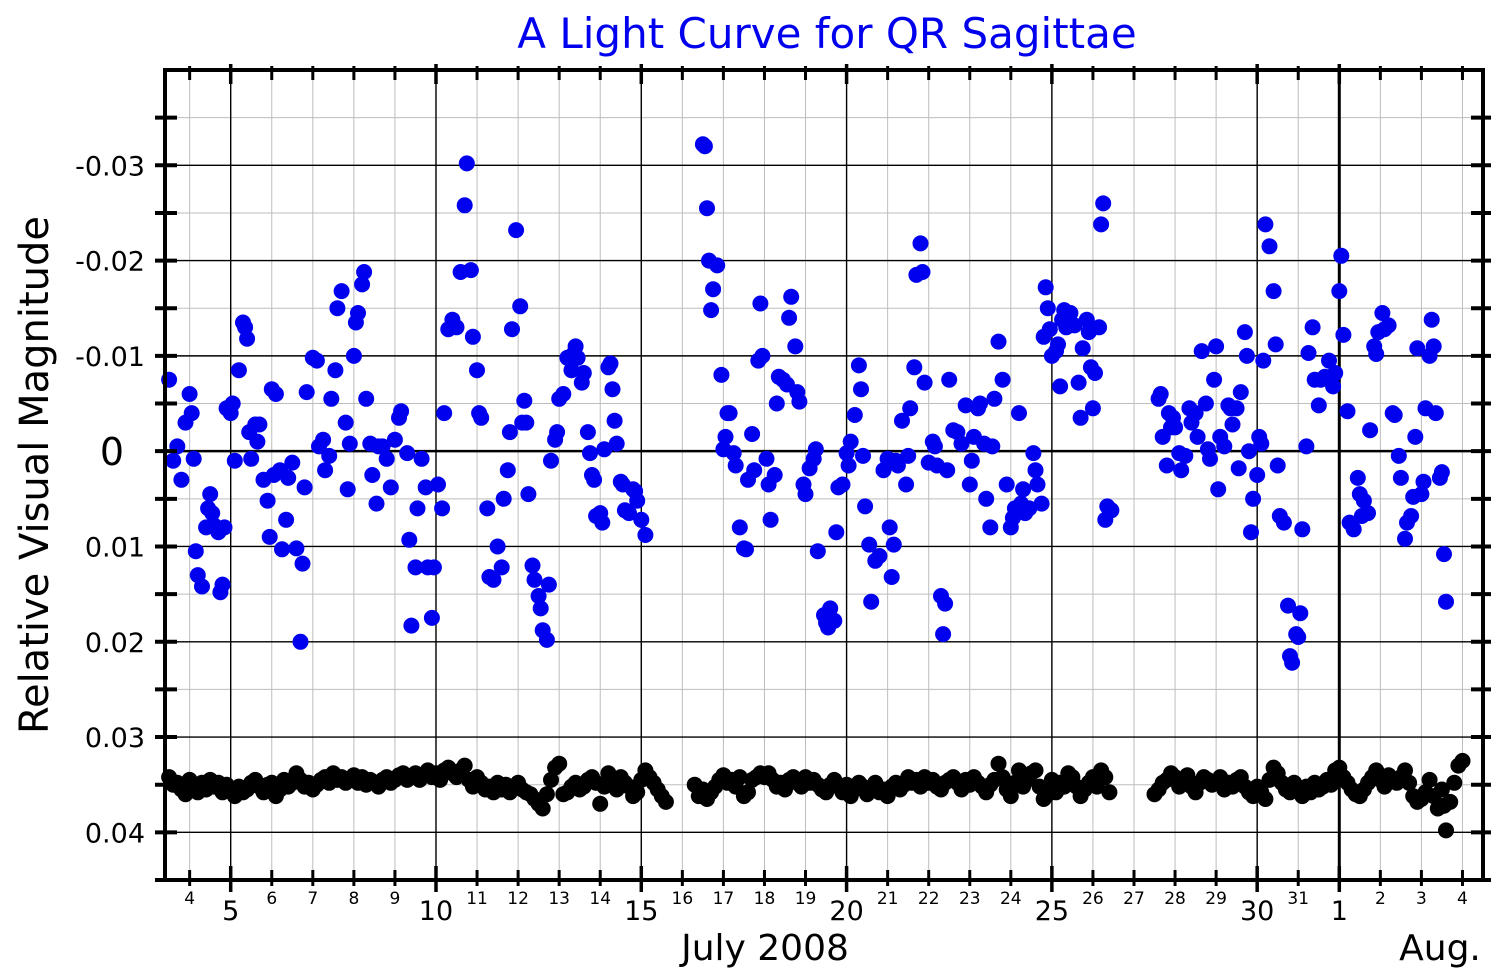  What do you see at coordinates (888, 899) in the screenshot?
I see `x-tick-label-minor: 21` at bounding box center [888, 899].